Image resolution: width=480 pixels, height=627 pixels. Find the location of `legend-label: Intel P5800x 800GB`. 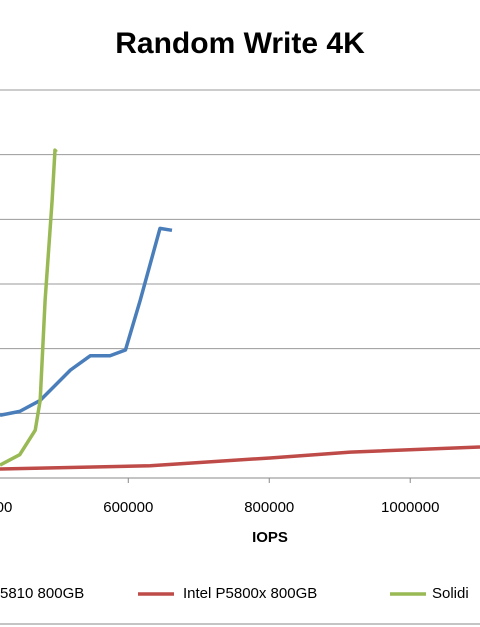

legend-label: Intel P5800x 800GB is located at coordinates (250, 593).